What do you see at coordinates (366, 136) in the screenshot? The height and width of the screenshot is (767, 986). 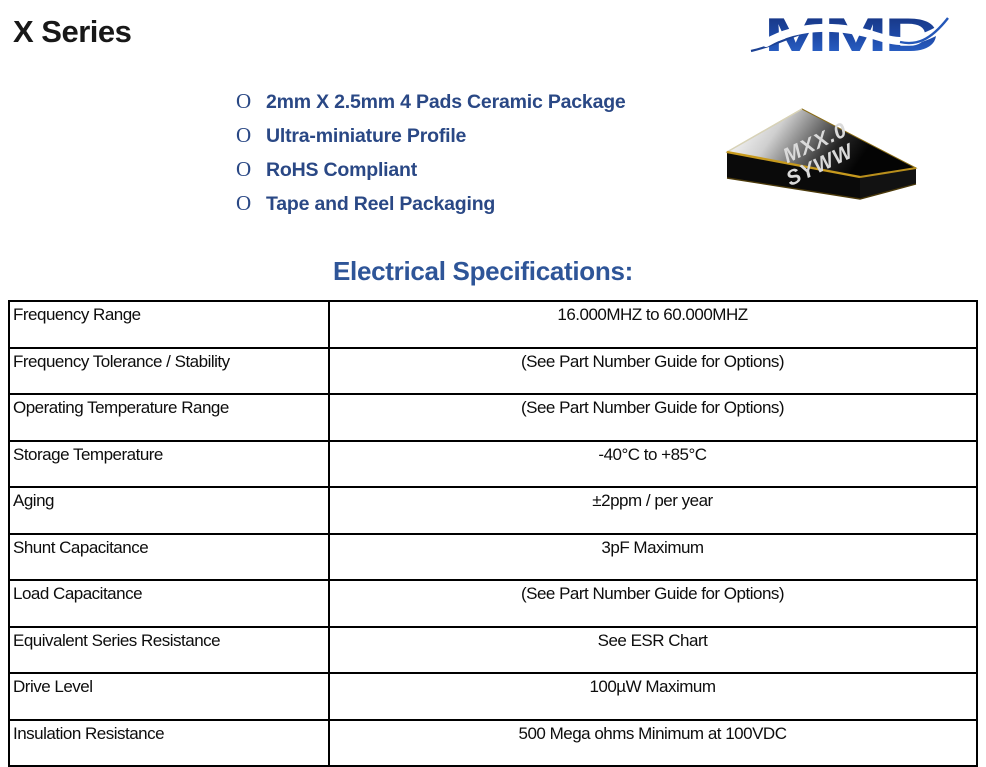 I see `feature-text: Ultra-miniature Profile` at bounding box center [366, 136].